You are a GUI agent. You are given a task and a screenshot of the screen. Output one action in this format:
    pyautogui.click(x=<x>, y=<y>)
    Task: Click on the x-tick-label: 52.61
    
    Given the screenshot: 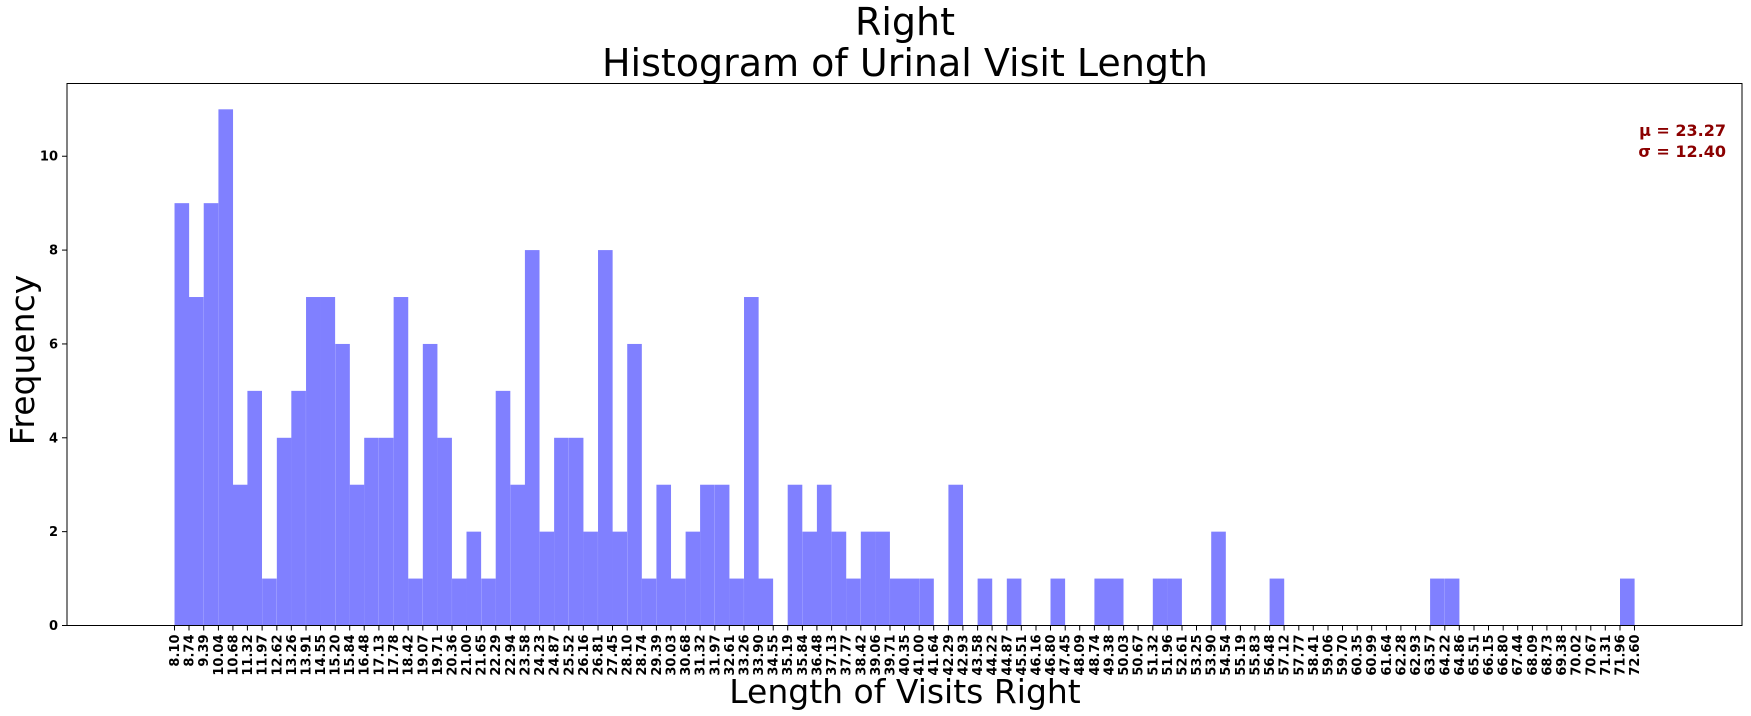 What is the action you would take?
    pyautogui.click(x=1183, y=655)
    